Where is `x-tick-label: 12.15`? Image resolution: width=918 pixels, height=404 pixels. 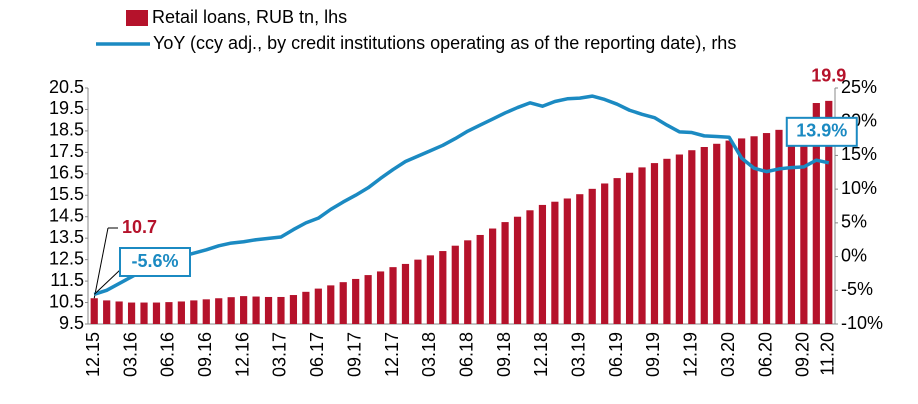
x-tick-label: 12.15 is located at coordinates (93, 354).